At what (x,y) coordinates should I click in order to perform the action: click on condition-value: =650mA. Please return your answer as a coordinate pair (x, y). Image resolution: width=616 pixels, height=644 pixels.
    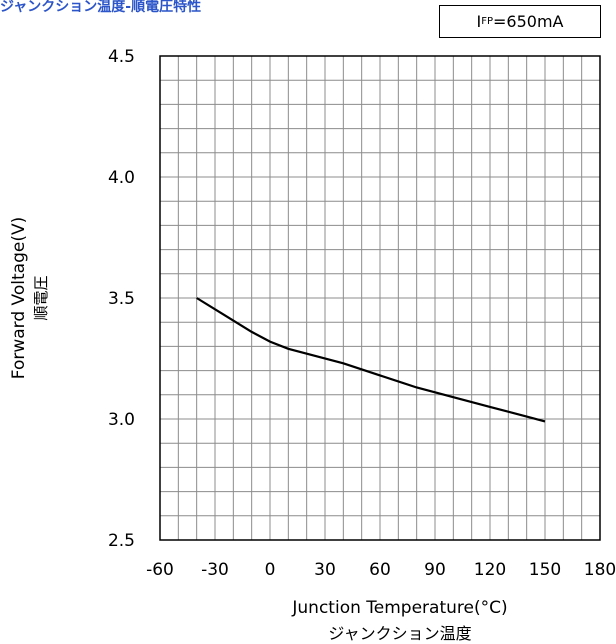
    Looking at the image, I should click on (528, 21).